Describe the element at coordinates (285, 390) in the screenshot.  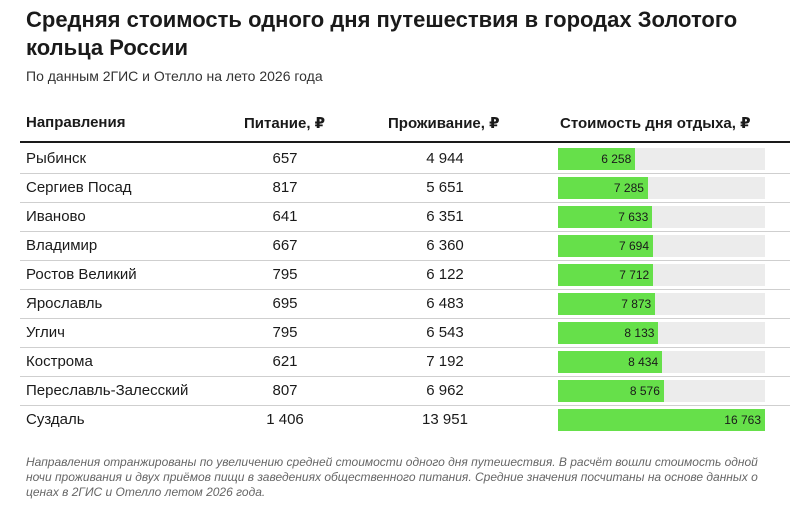
I see `food-cost: 807` at that location.